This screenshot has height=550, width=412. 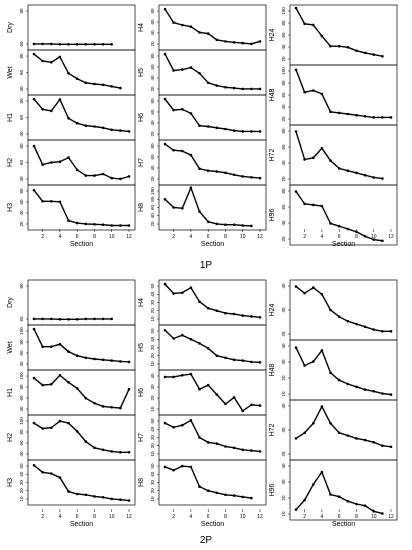 What do you see at coordinates (304, 517) in the screenshot?
I see `x-tick-label: 2` at bounding box center [304, 517].